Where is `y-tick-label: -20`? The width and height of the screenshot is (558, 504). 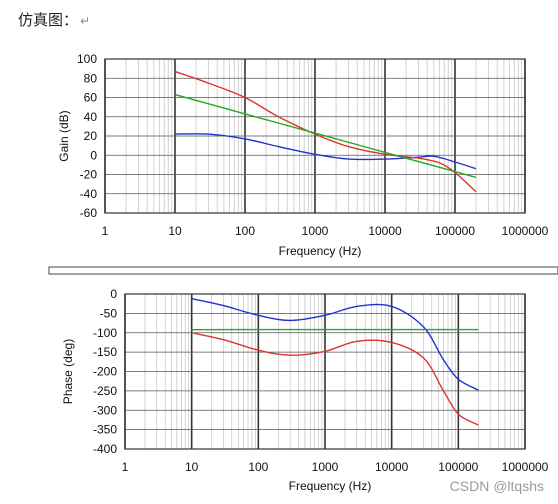
y-tick-label: -20 is located at coordinates (89, 175).